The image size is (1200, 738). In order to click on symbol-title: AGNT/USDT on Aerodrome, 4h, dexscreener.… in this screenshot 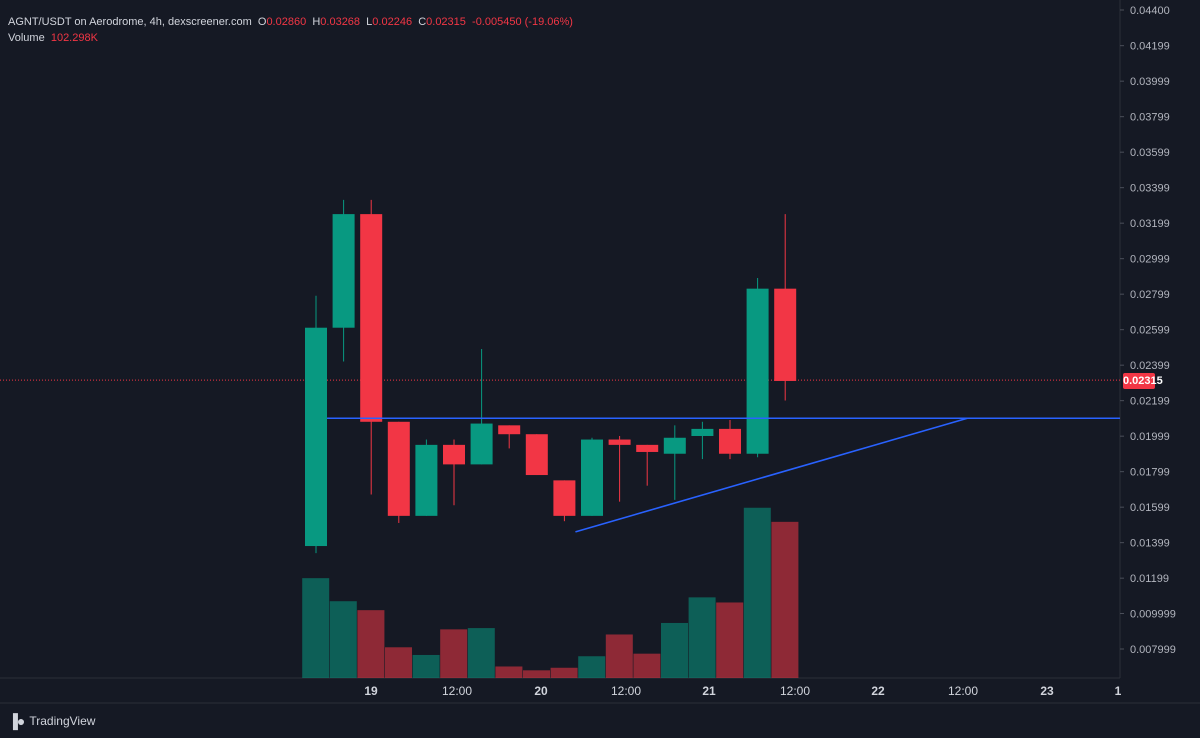, I will do `click(130, 22)`.